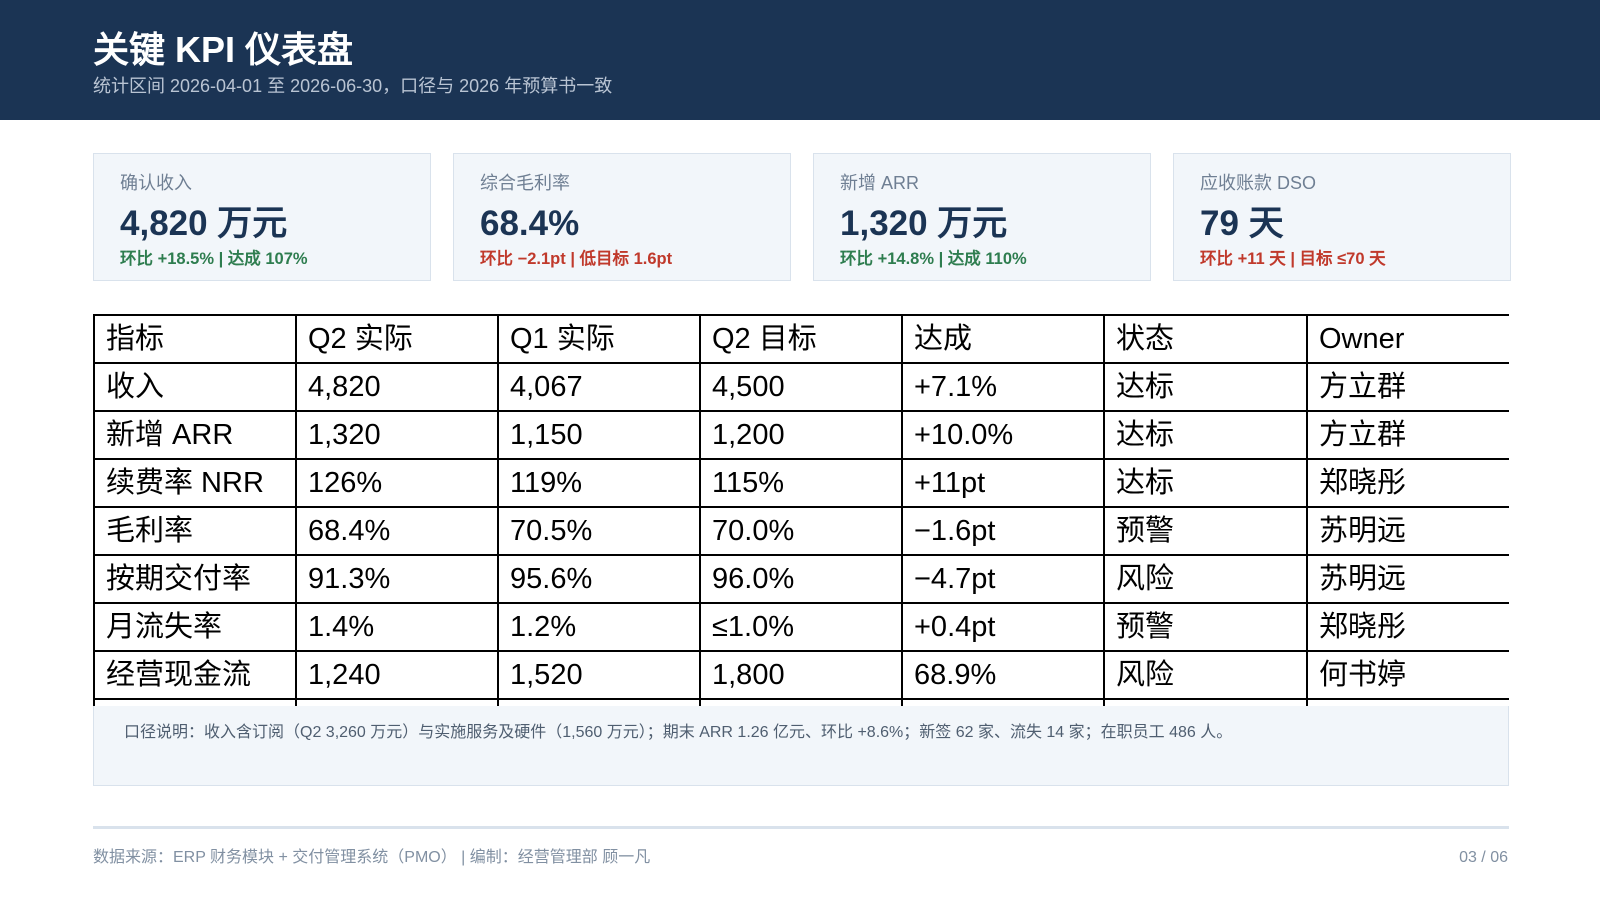  Describe the element at coordinates (1003, 435) in the screenshot. I see `table-cell: +10.0%` at that location.